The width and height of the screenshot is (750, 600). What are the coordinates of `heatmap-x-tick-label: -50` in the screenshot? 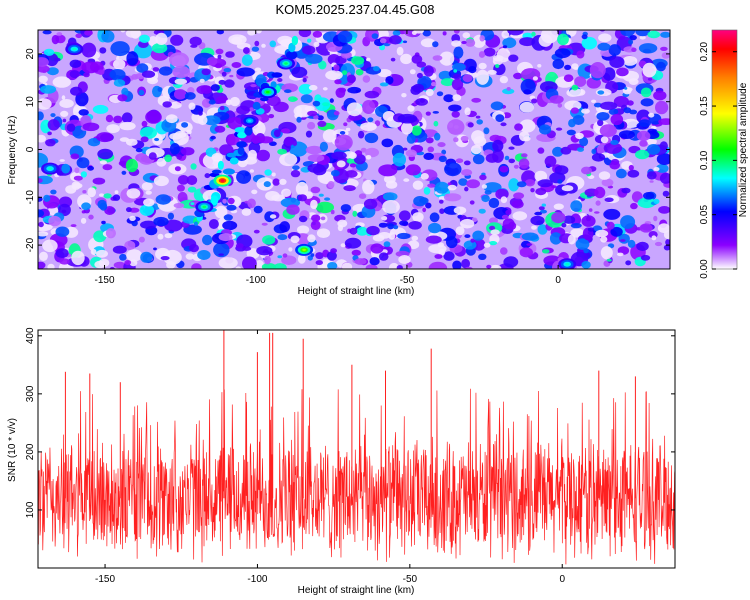 It's located at (407, 280).